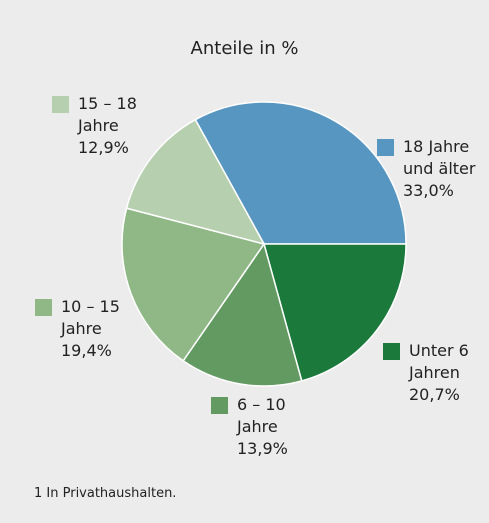 This screenshot has height=523, width=489. Describe the element at coordinates (244, 48) in the screenshot. I see `chart-title: Anteile in %` at that location.